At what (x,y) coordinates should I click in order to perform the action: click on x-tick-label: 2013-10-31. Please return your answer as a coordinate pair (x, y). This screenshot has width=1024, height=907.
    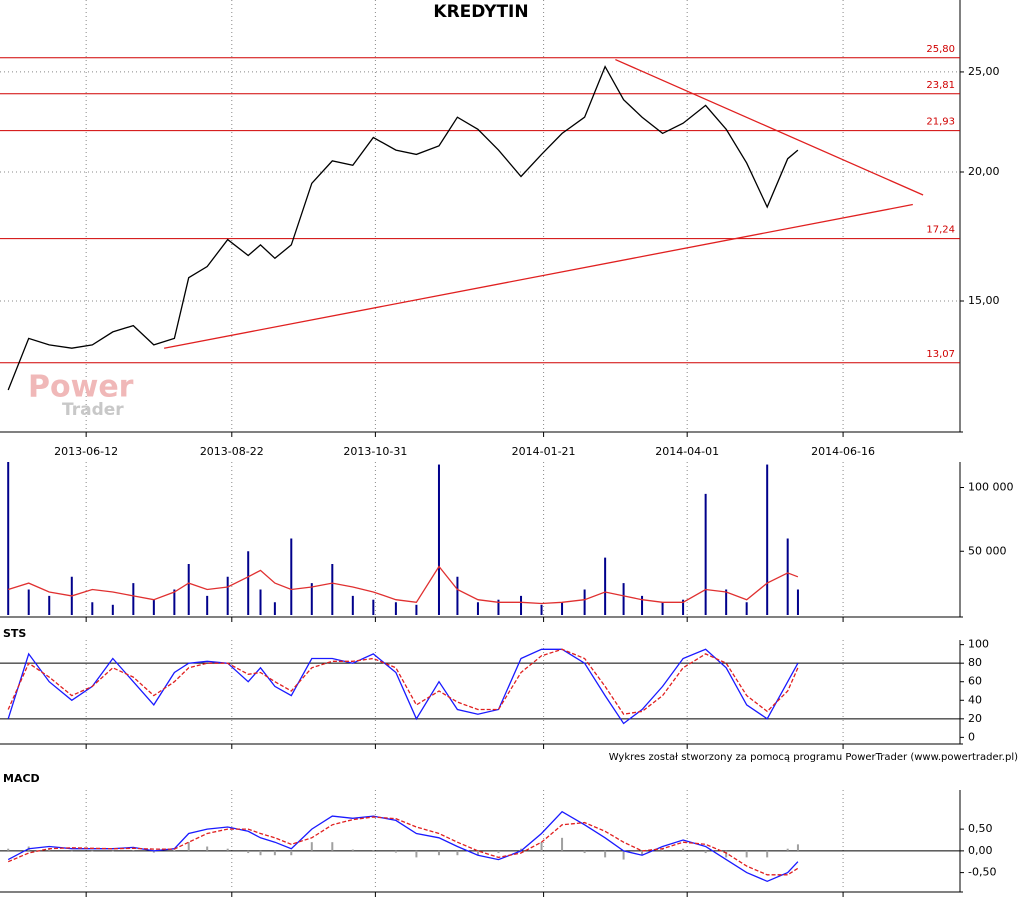
    Looking at the image, I should click on (375, 451).